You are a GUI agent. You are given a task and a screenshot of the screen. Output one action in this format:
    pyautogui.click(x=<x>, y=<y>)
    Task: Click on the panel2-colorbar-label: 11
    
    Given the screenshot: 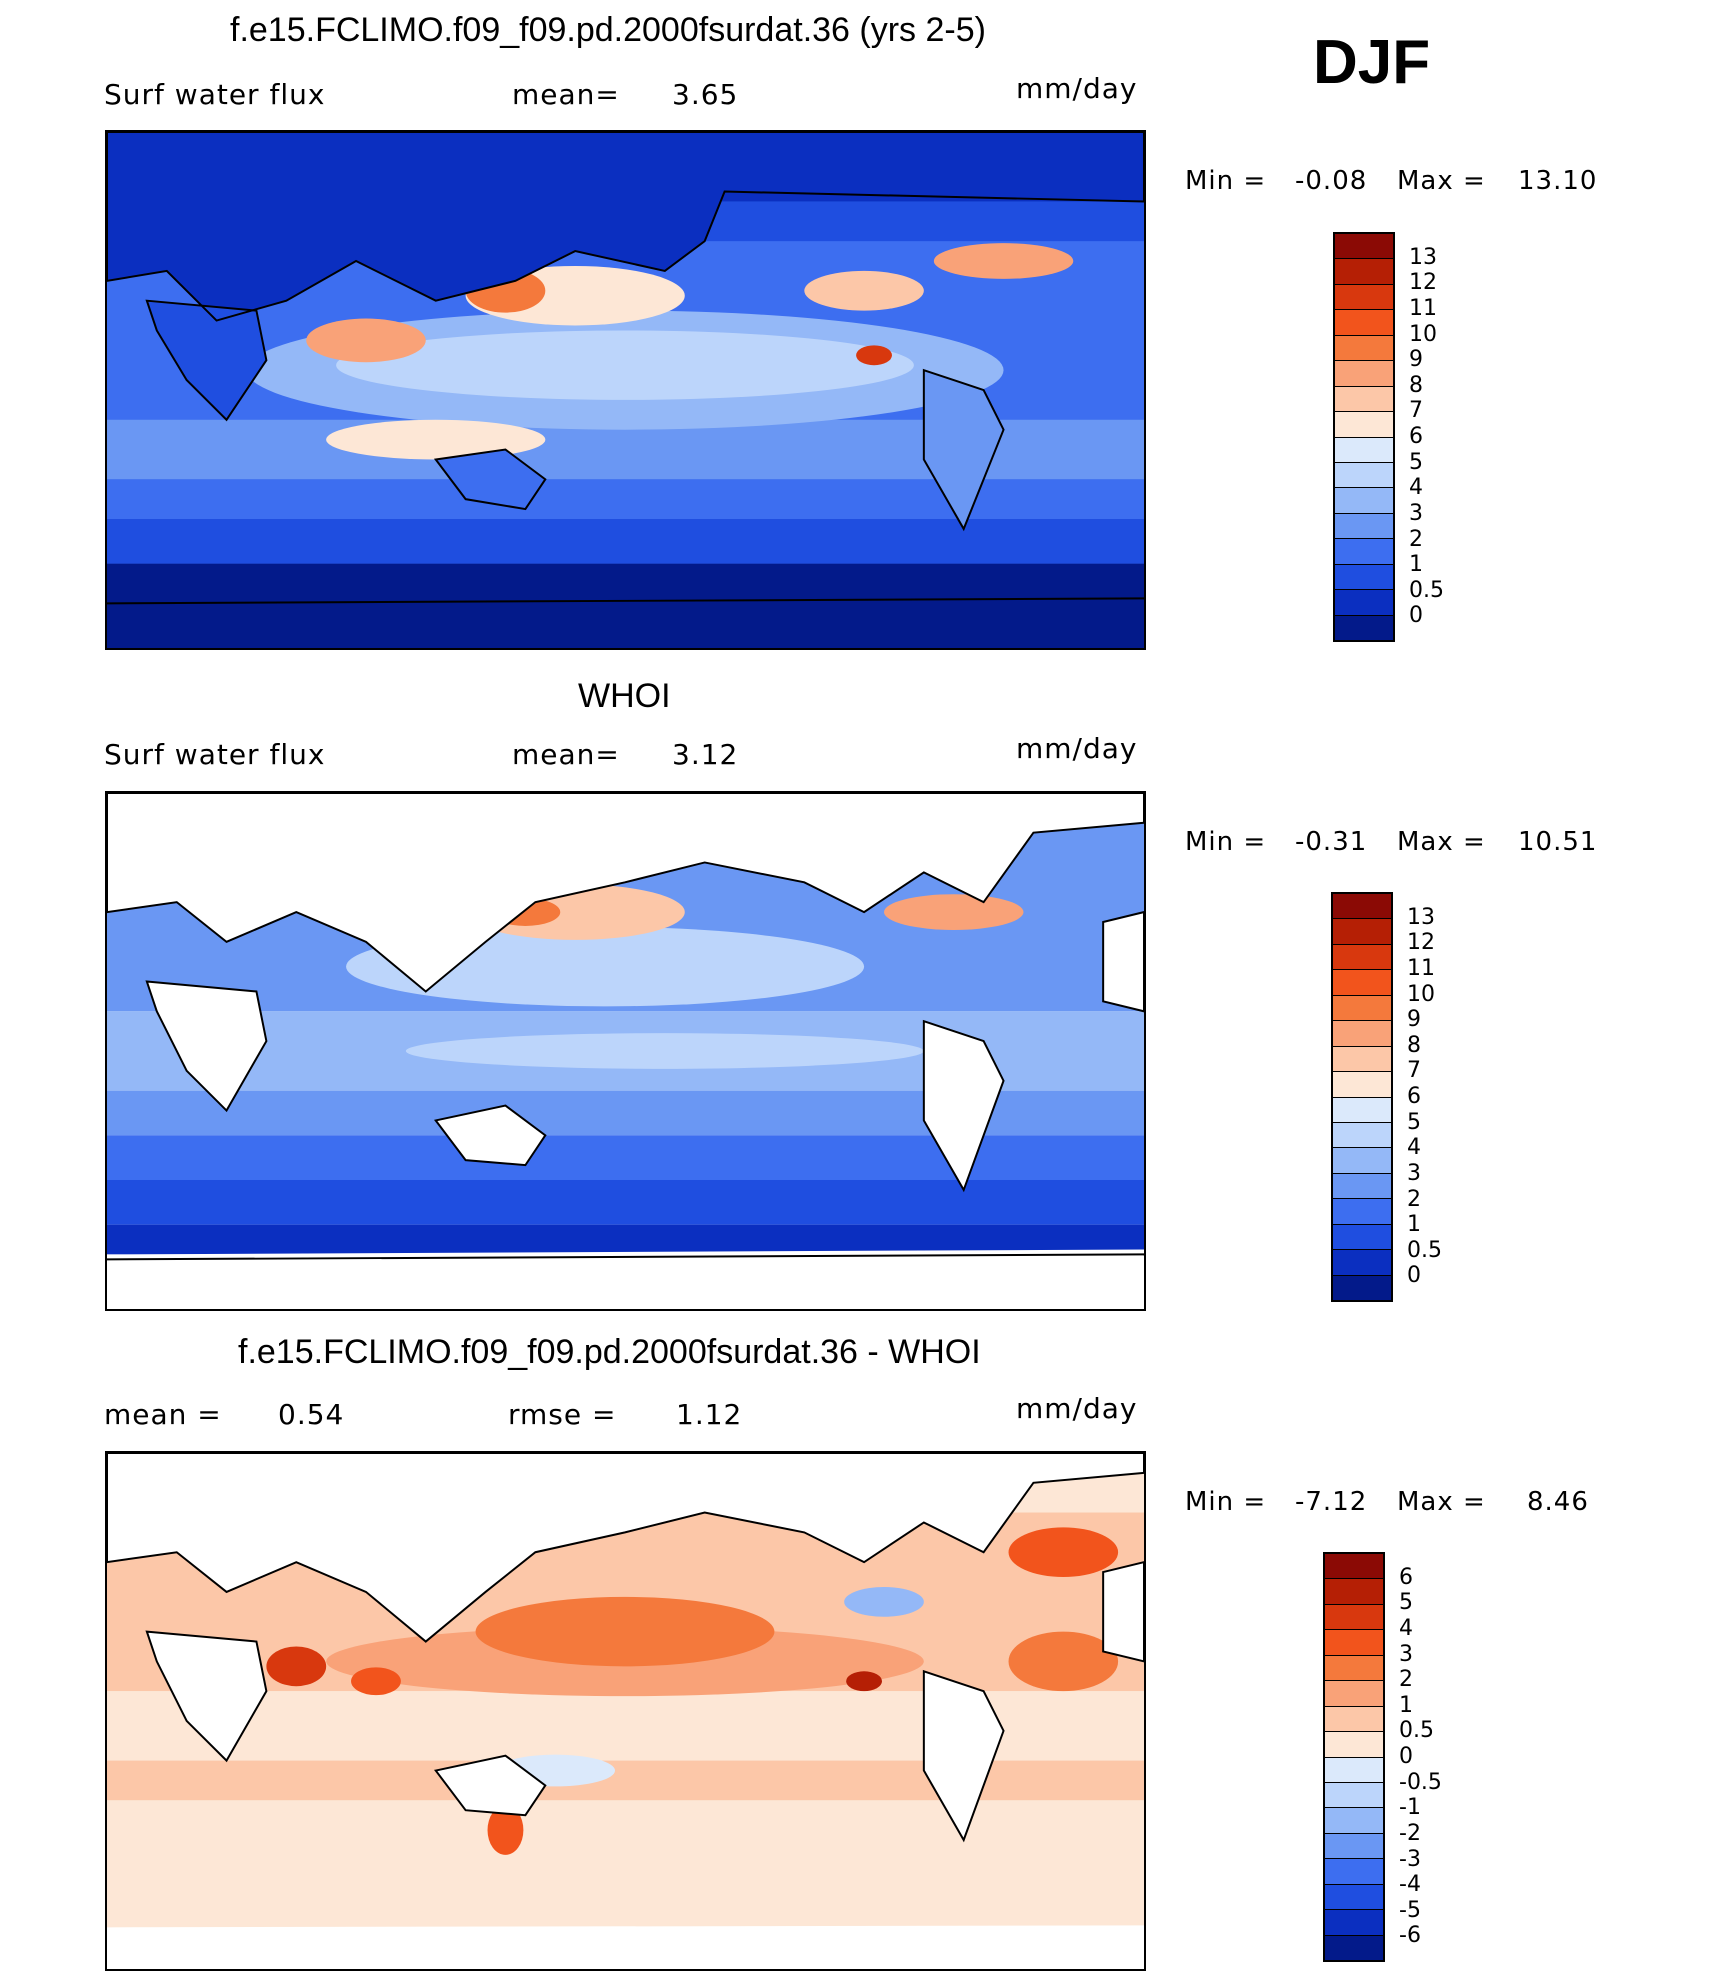 What is the action you would take?
    pyautogui.click(x=1421, y=968)
    